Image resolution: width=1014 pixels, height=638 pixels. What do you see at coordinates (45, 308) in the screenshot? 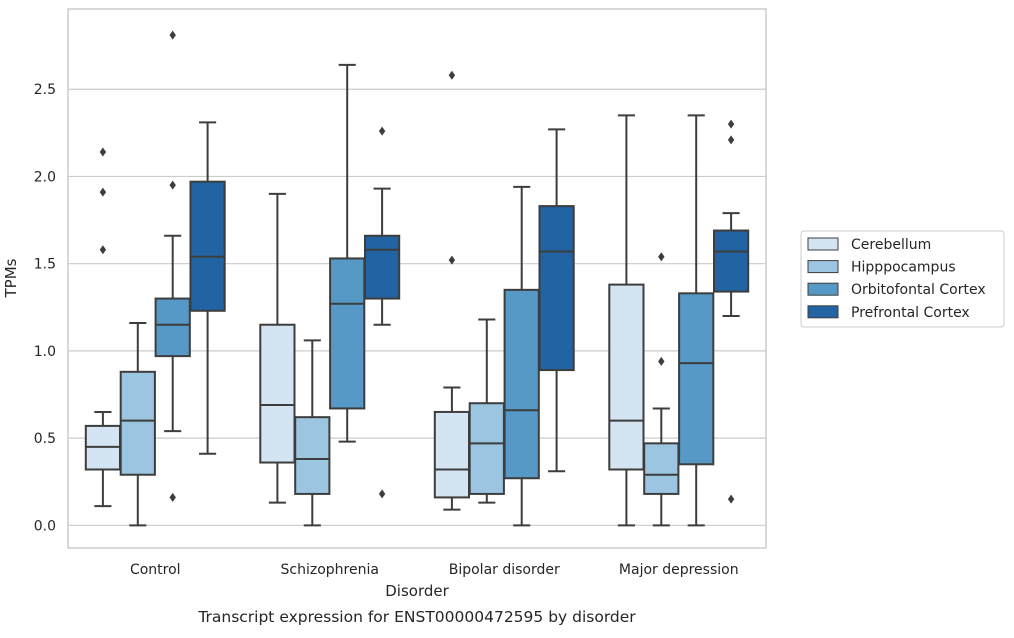
I see `y-axis-ticks: 0.0 0.5 1.0 1.5 2.0 2.5` at bounding box center [45, 308].